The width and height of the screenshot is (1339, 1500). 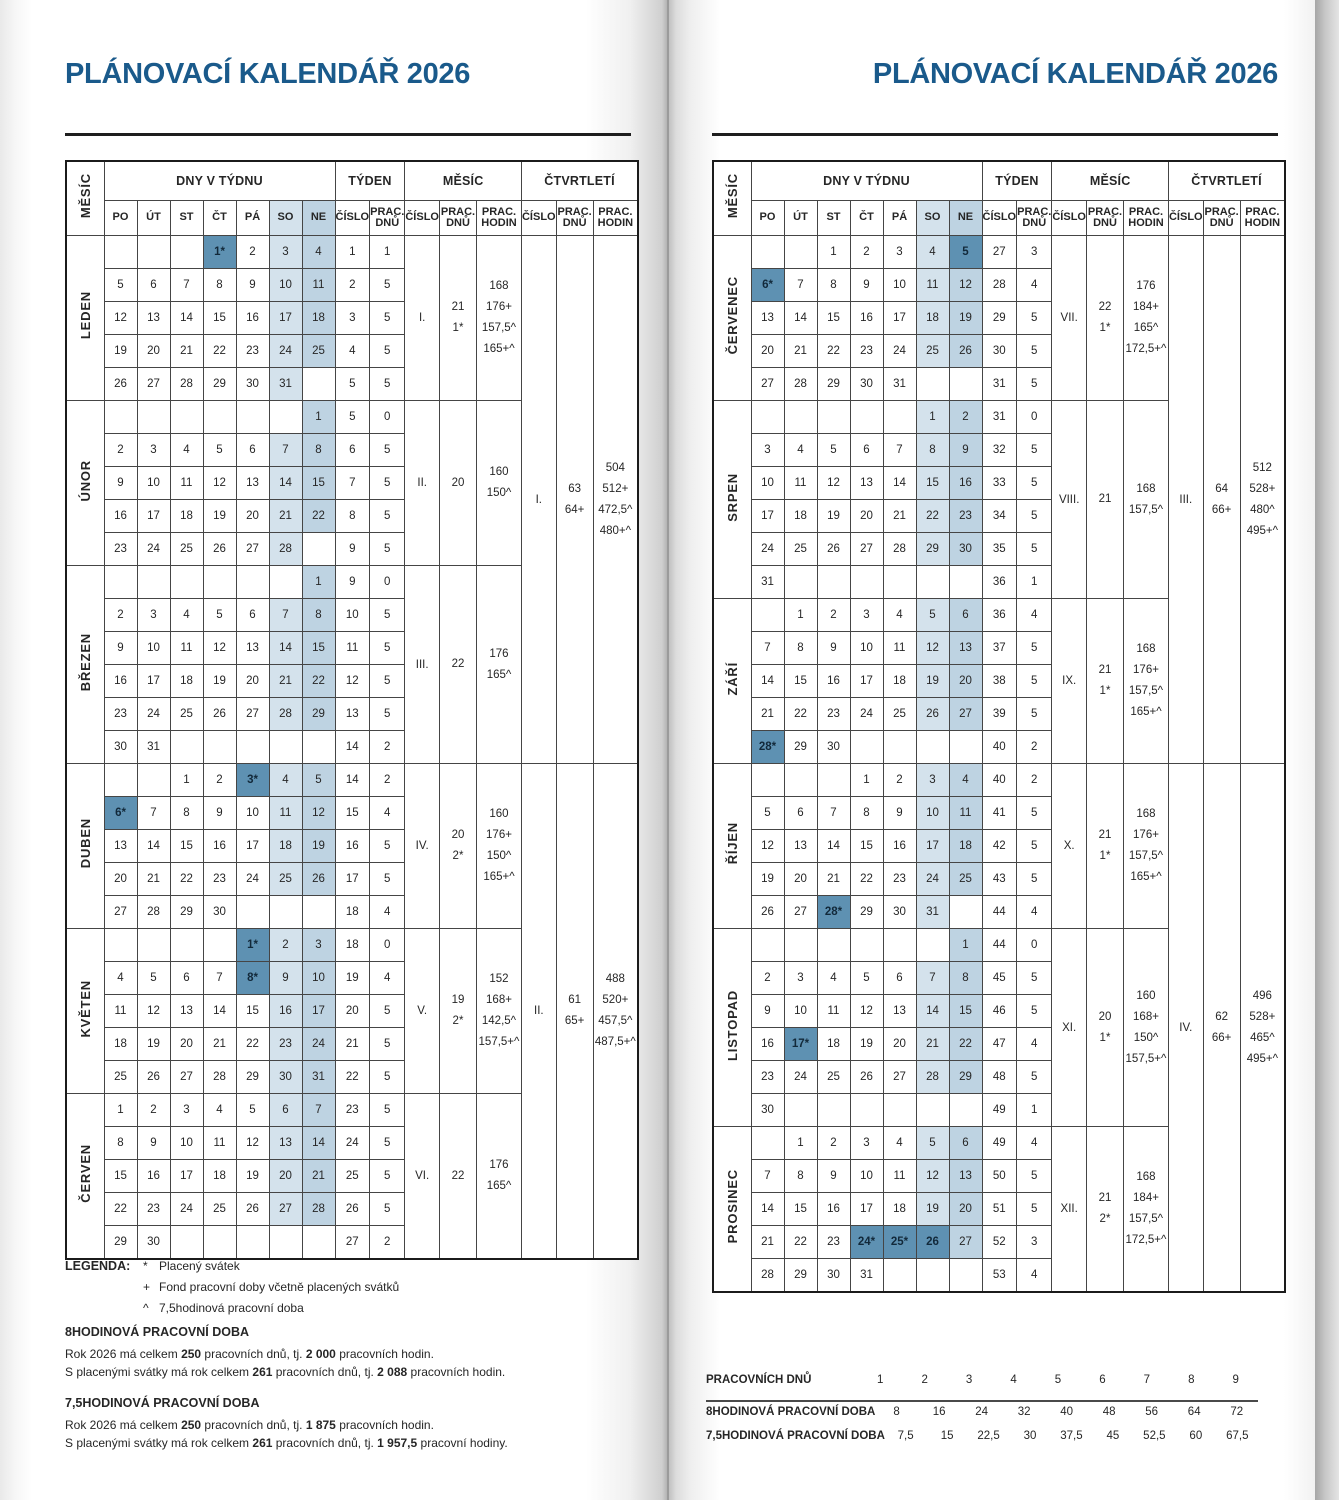 I want to click on summary-text: Rok 2026 má celkem, so click(x=123, y=1354).